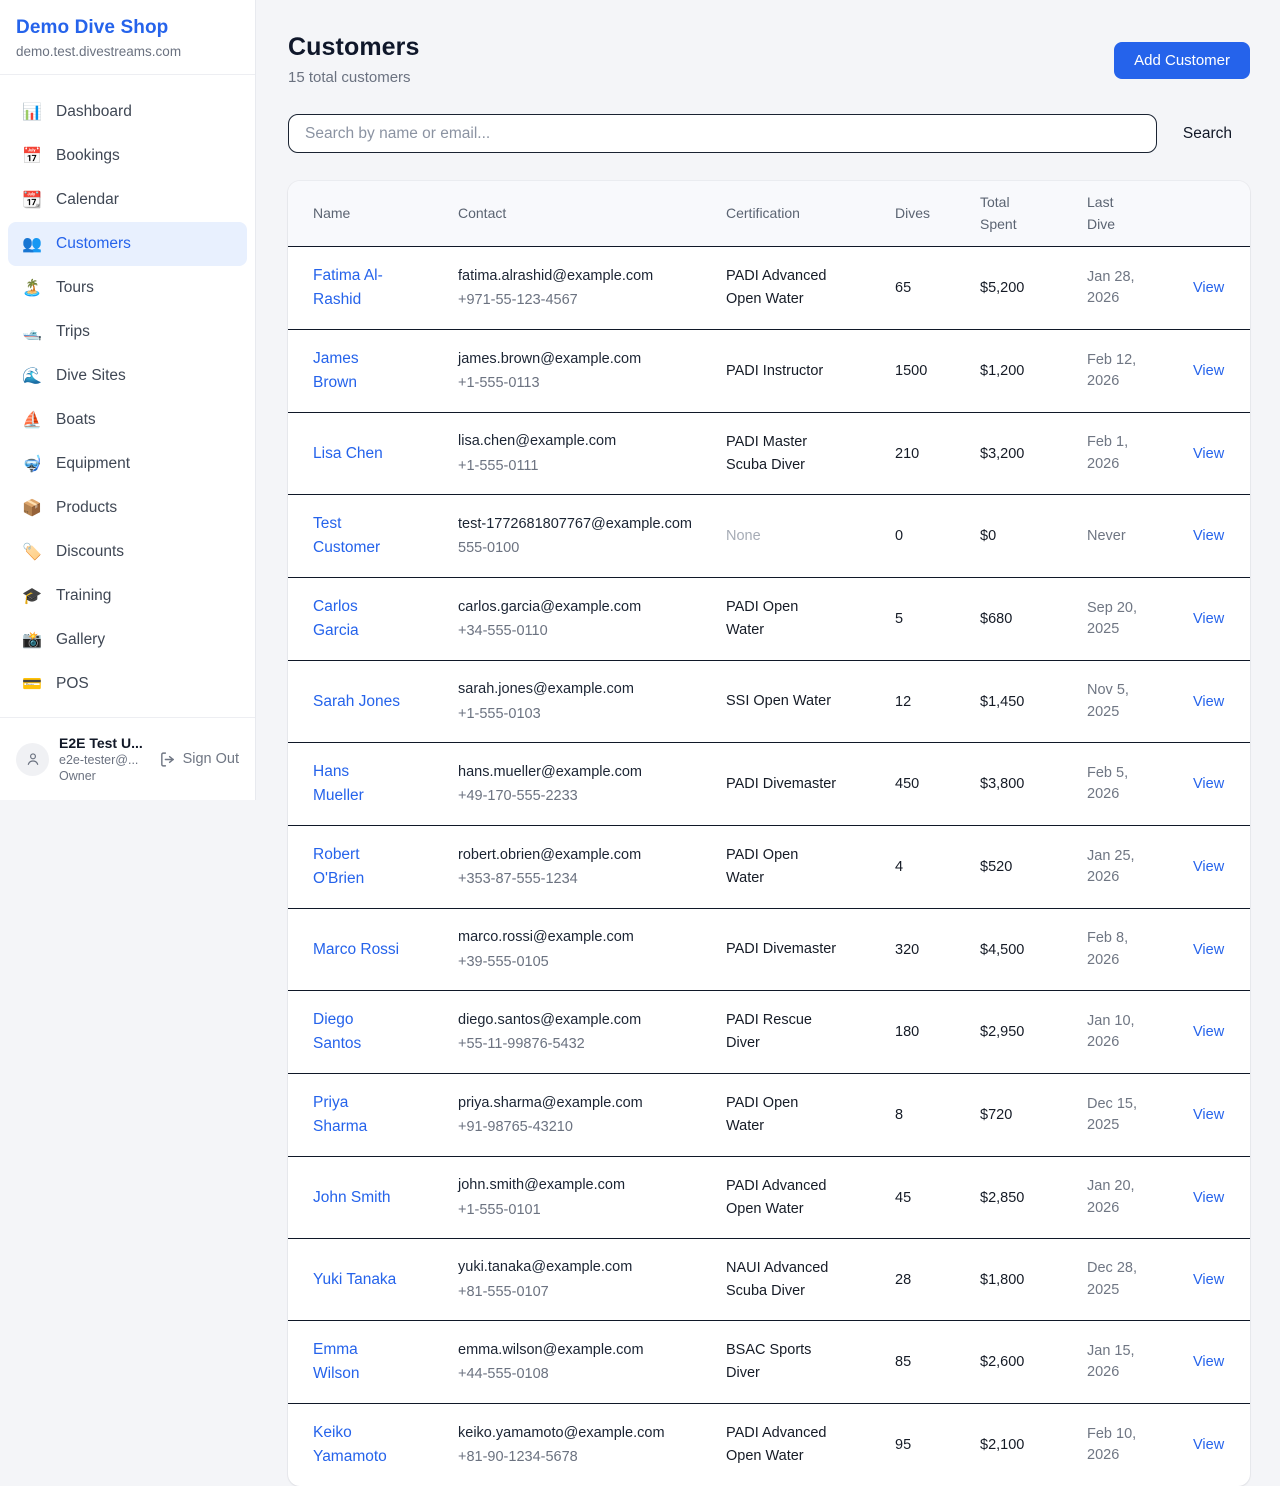 Image resolution: width=1280 pixels, height=1486 pixels. What do you see at coordinates (352, 1197) in the screenshot?
I see `customer-name-link: John Smith` at bounding box center [352, 1197].